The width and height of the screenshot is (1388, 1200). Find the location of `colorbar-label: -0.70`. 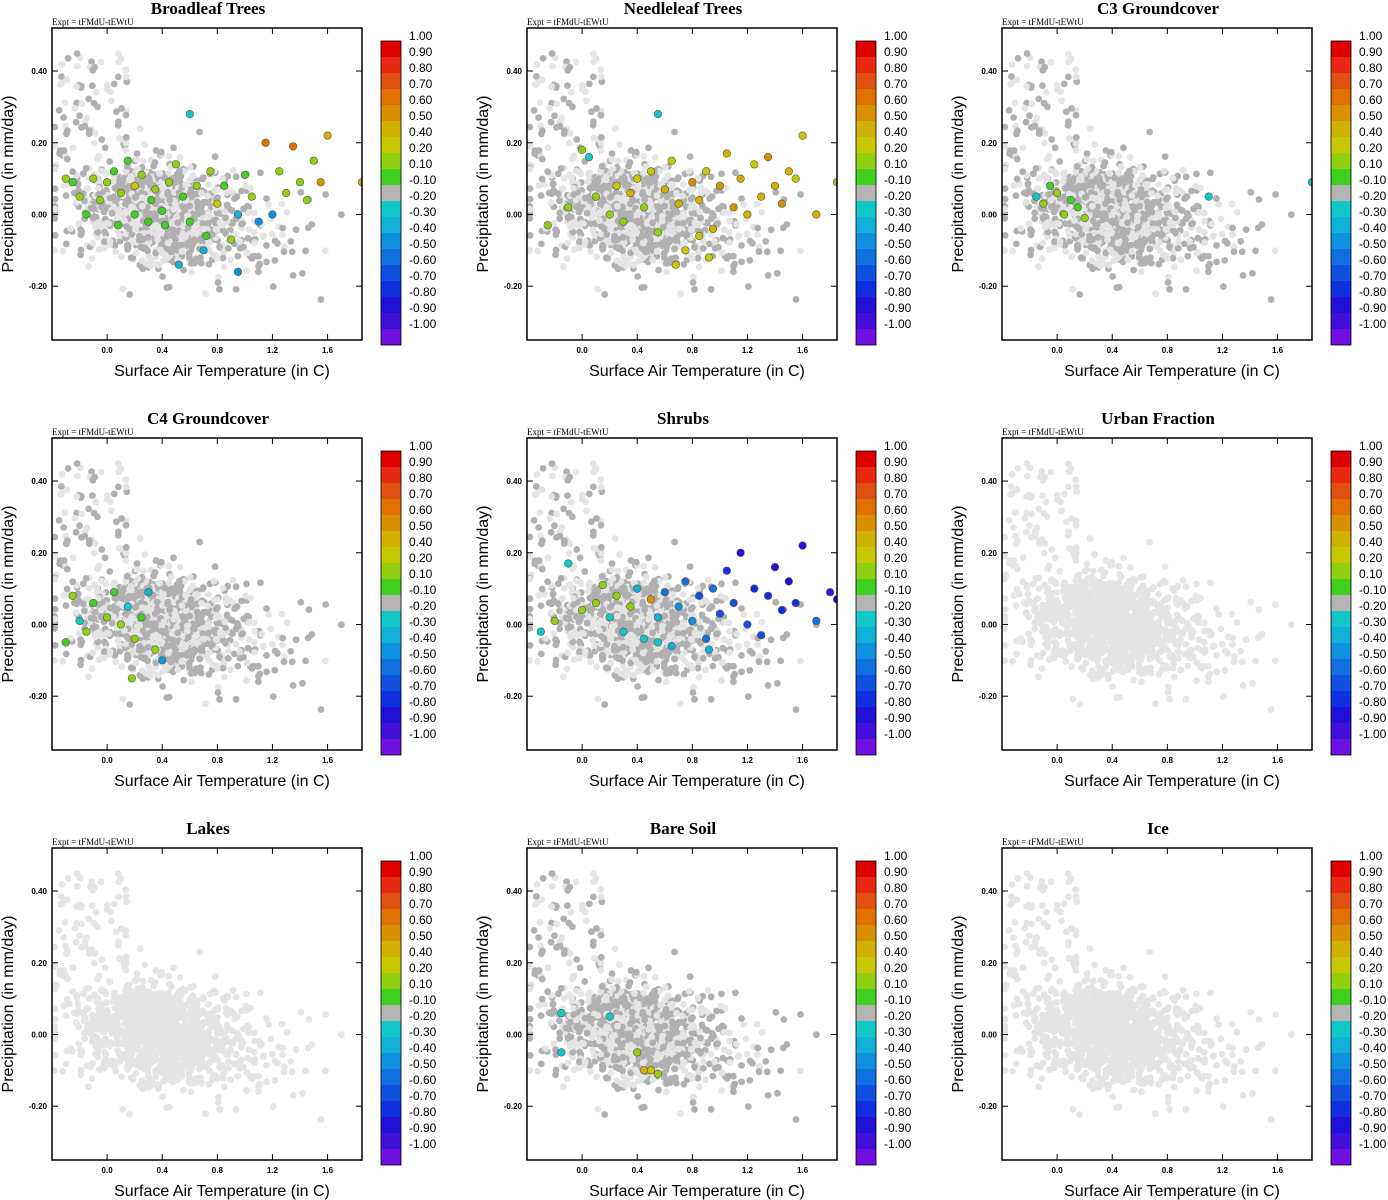

colorbar-label: -0.70 is located at coordinates (1373, 276).